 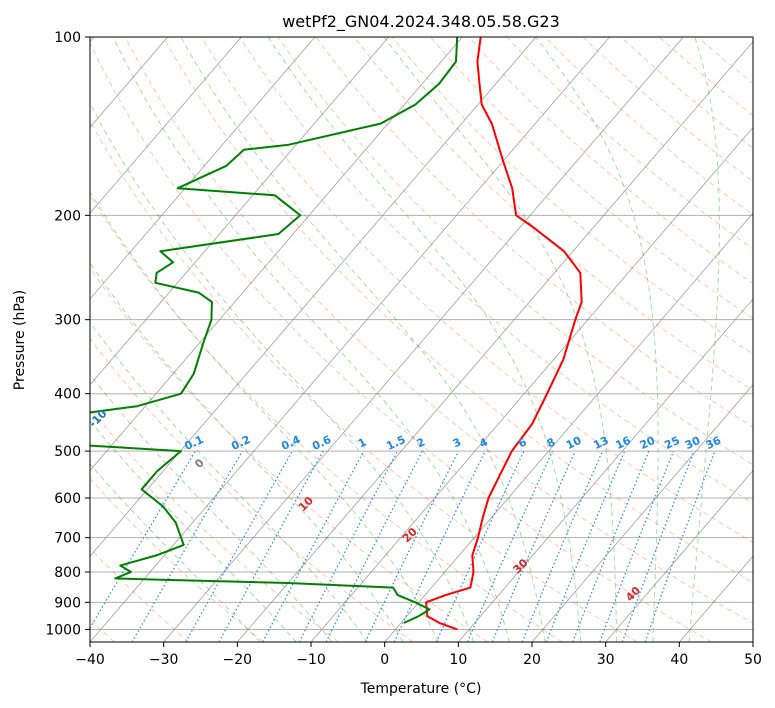 What do you see at coordinates (624, 443) in the screenshot?
I see `mixing-ratio-label: 16` at bounding box center [624, 443].